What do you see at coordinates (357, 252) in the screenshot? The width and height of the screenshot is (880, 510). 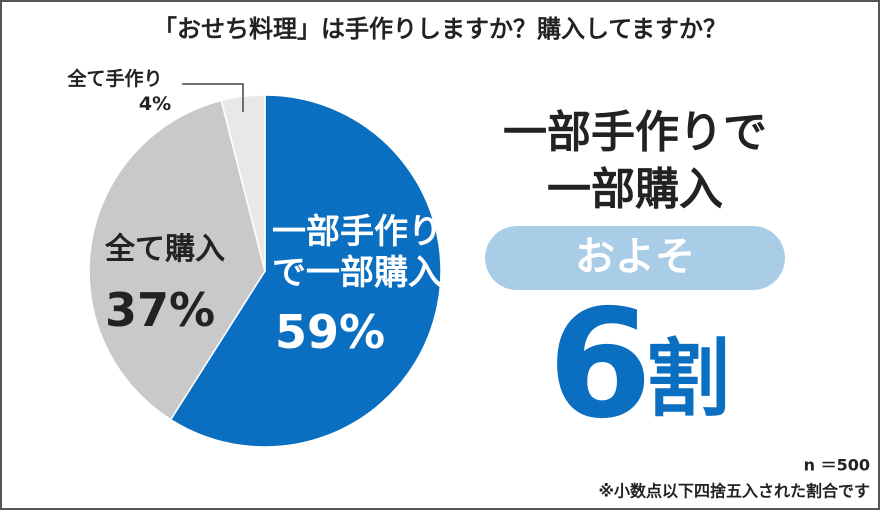 I see `slice-label: 一部手作りで一部購入` at bounding box center [357, 252].